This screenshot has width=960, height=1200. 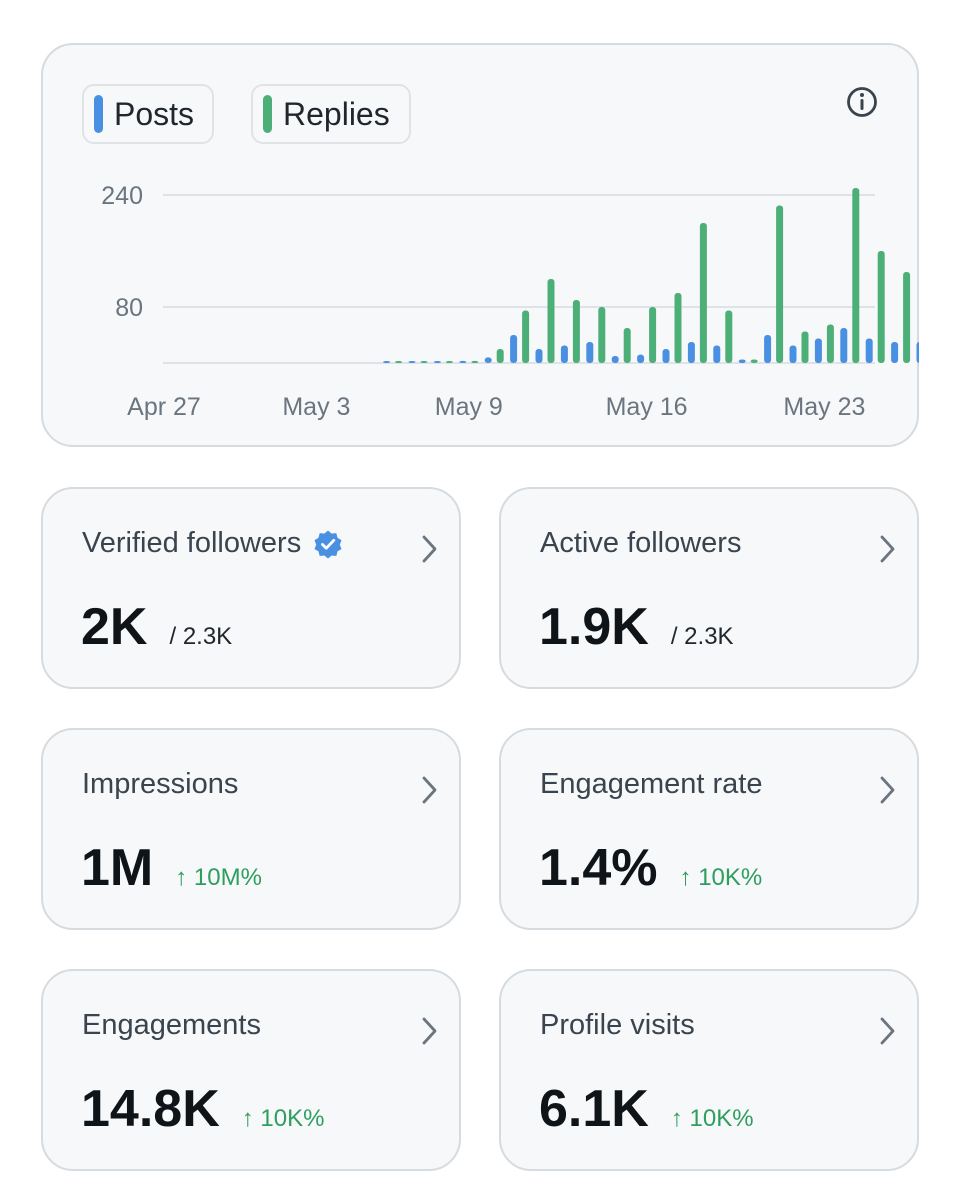 I want to click on stat-value: 2K, so click(x=114, y=627).